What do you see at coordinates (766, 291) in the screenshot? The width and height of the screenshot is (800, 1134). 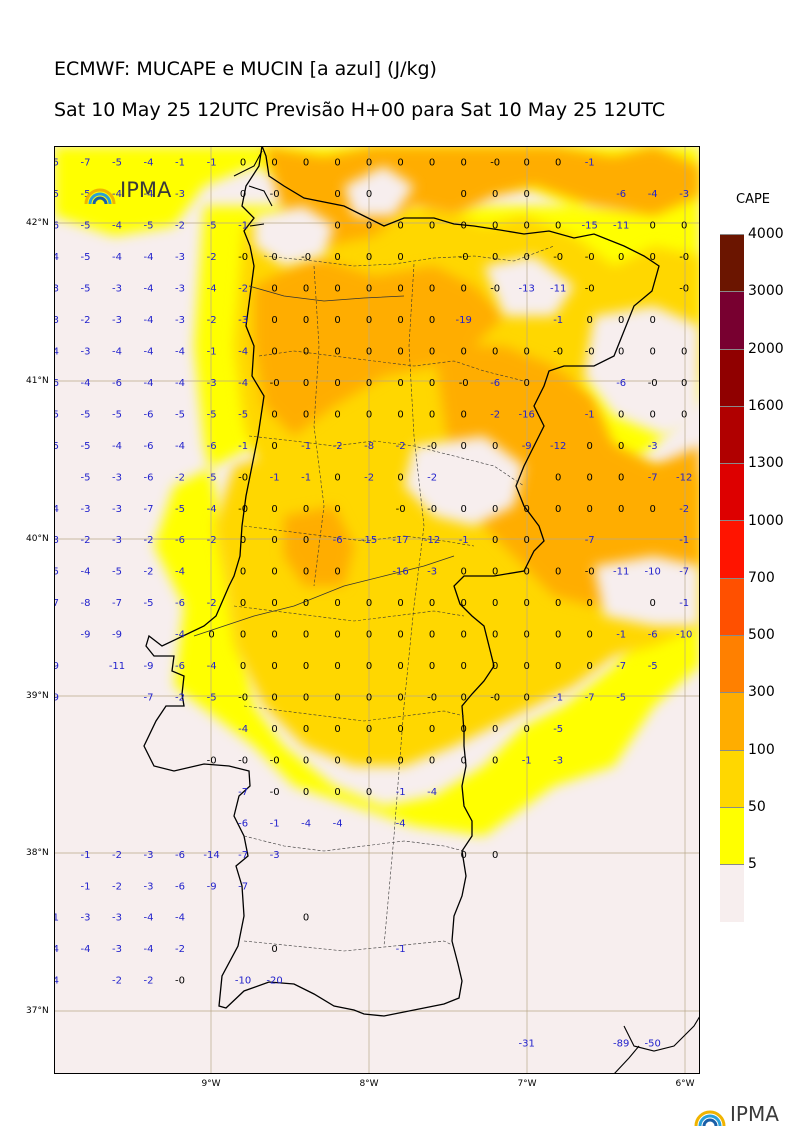 I see `colorbar-tick-label: 3000` at bounding box center [766, 291].